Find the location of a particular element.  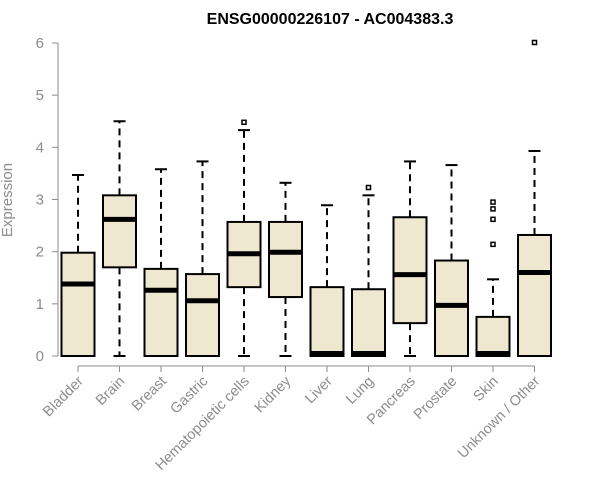

y-axis: 0 1 2 3 4 5 6 is located at coordinates (47, 200).